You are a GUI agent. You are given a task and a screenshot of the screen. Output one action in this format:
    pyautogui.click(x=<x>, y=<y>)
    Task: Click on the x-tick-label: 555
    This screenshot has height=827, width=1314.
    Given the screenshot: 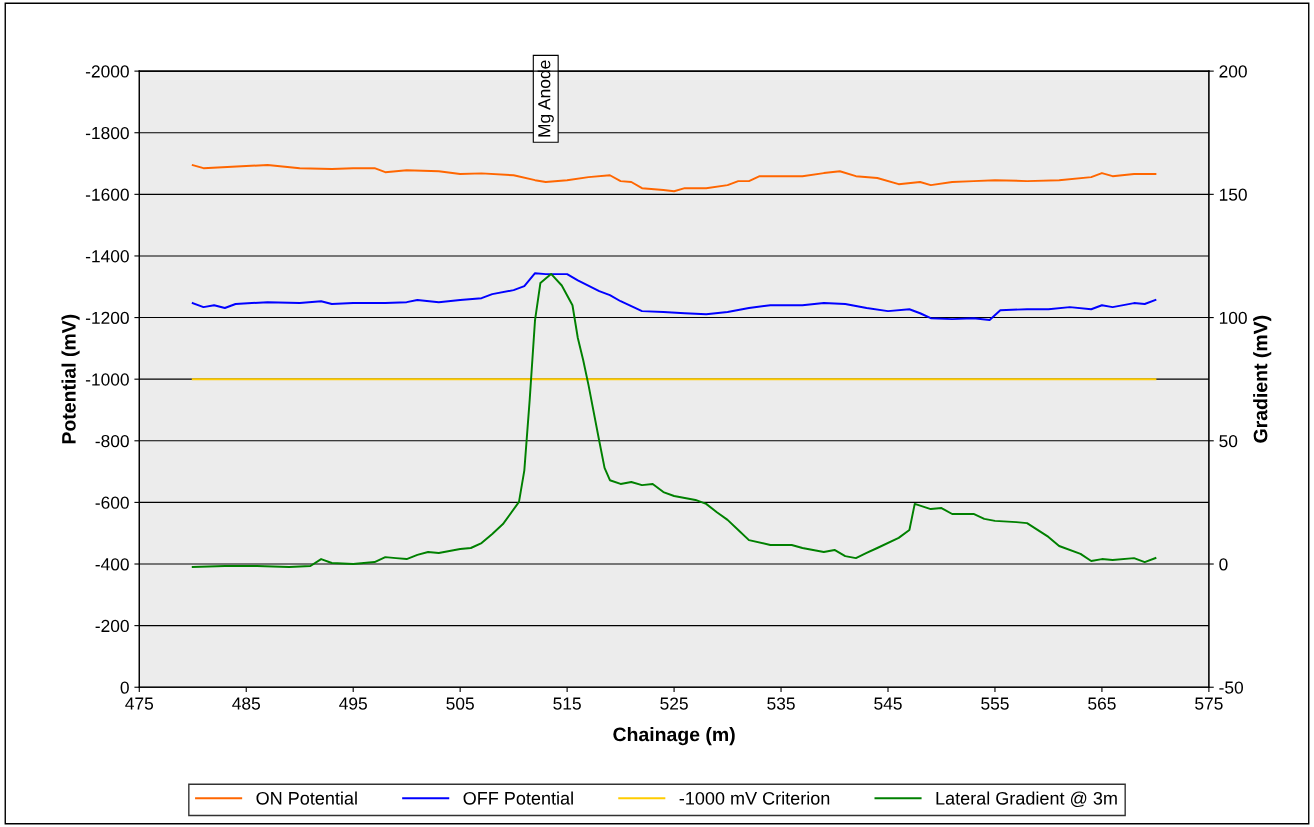 What is the action you would take?
    pyautogui.click(x=995, y=703)
    